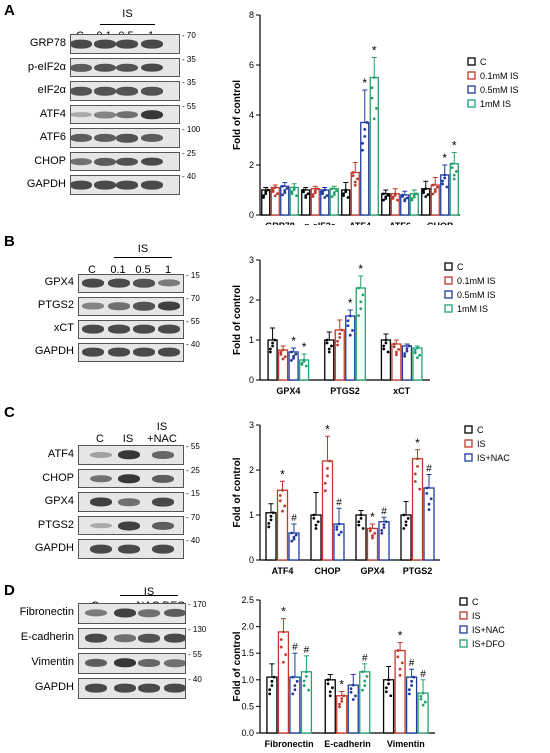 This screenshot has height=753, width=550. I want to click on molecular-weight-marker: - 100, so click(191, 130).